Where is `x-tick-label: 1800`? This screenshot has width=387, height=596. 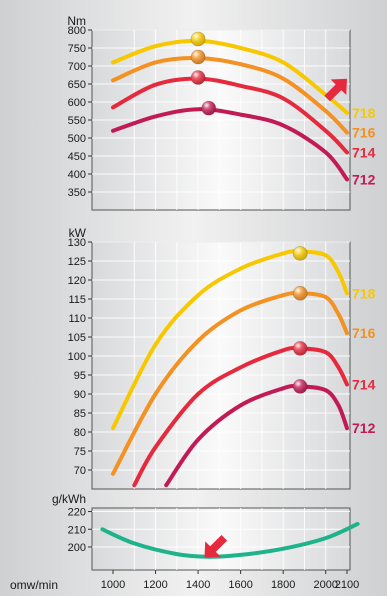
x-tick-label: 1800 is located at coordinates (283, 585).